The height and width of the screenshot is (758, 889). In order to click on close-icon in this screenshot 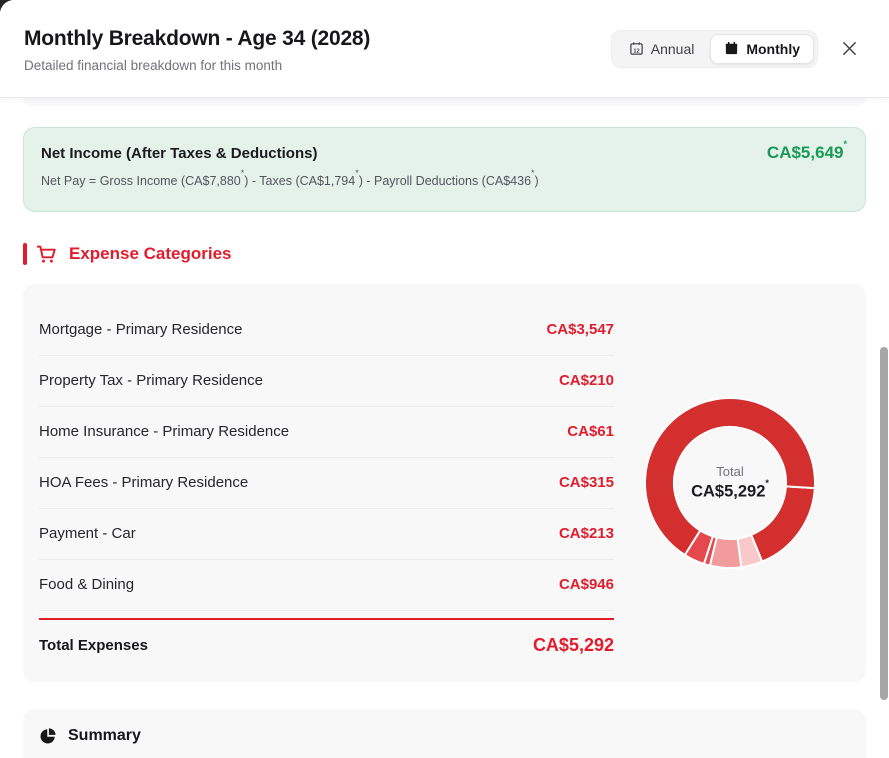, I will do `click(849, 48)`.